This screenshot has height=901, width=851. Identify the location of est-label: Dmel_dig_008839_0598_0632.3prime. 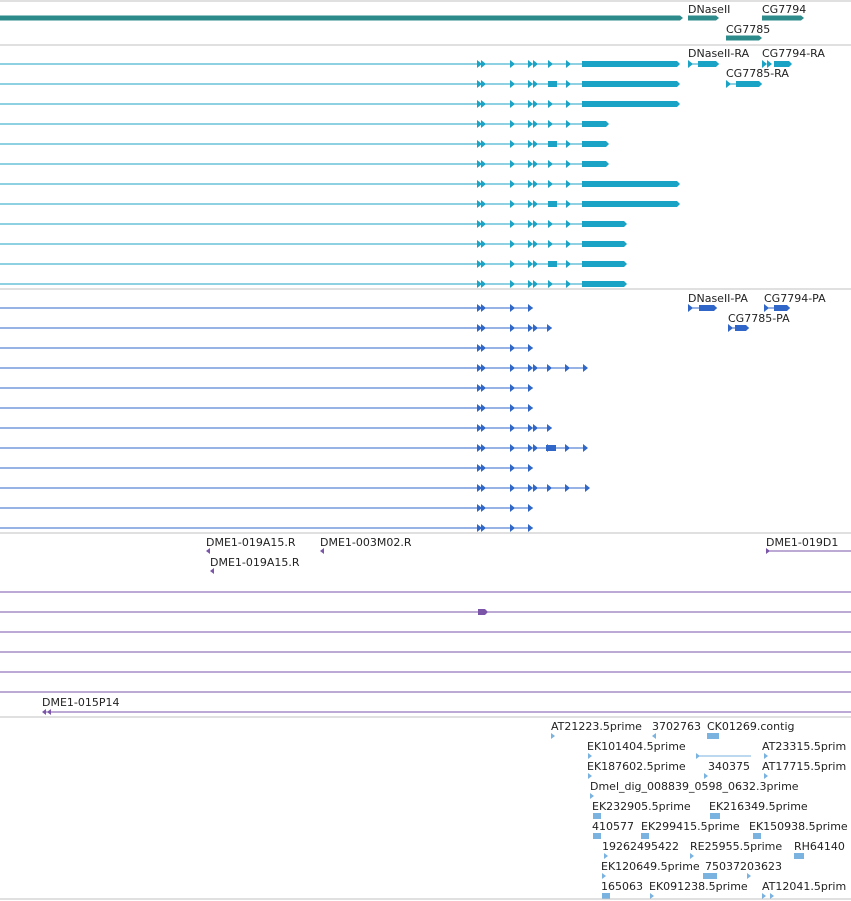
(694, 786).